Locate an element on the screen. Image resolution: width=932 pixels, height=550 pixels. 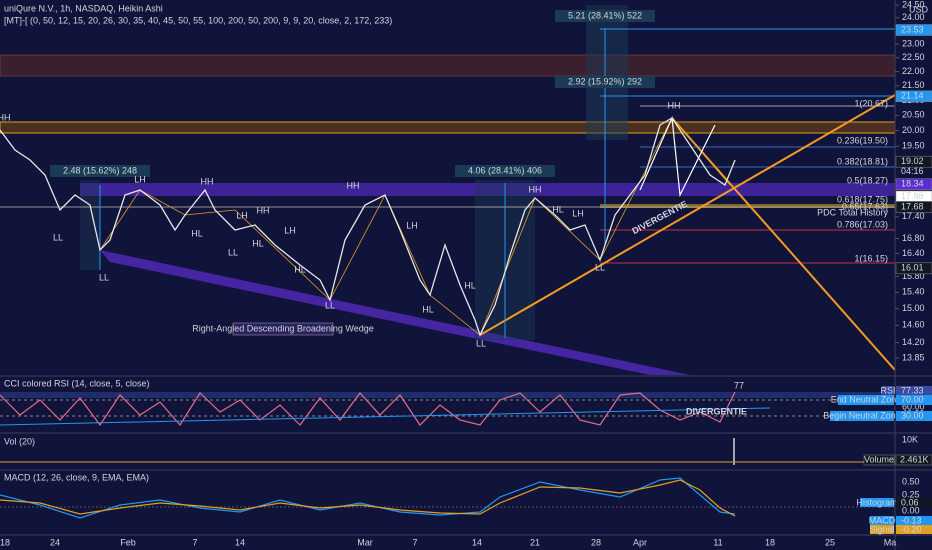
divergence-label: DIVERGENTIE is located at coordinates (716, 411).